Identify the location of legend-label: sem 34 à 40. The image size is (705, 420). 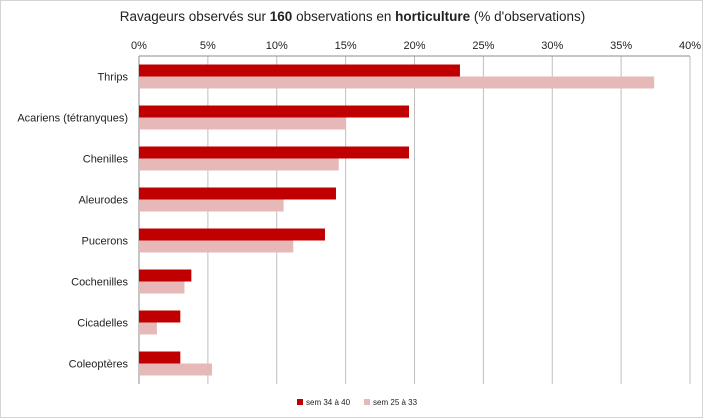
(328, 402).